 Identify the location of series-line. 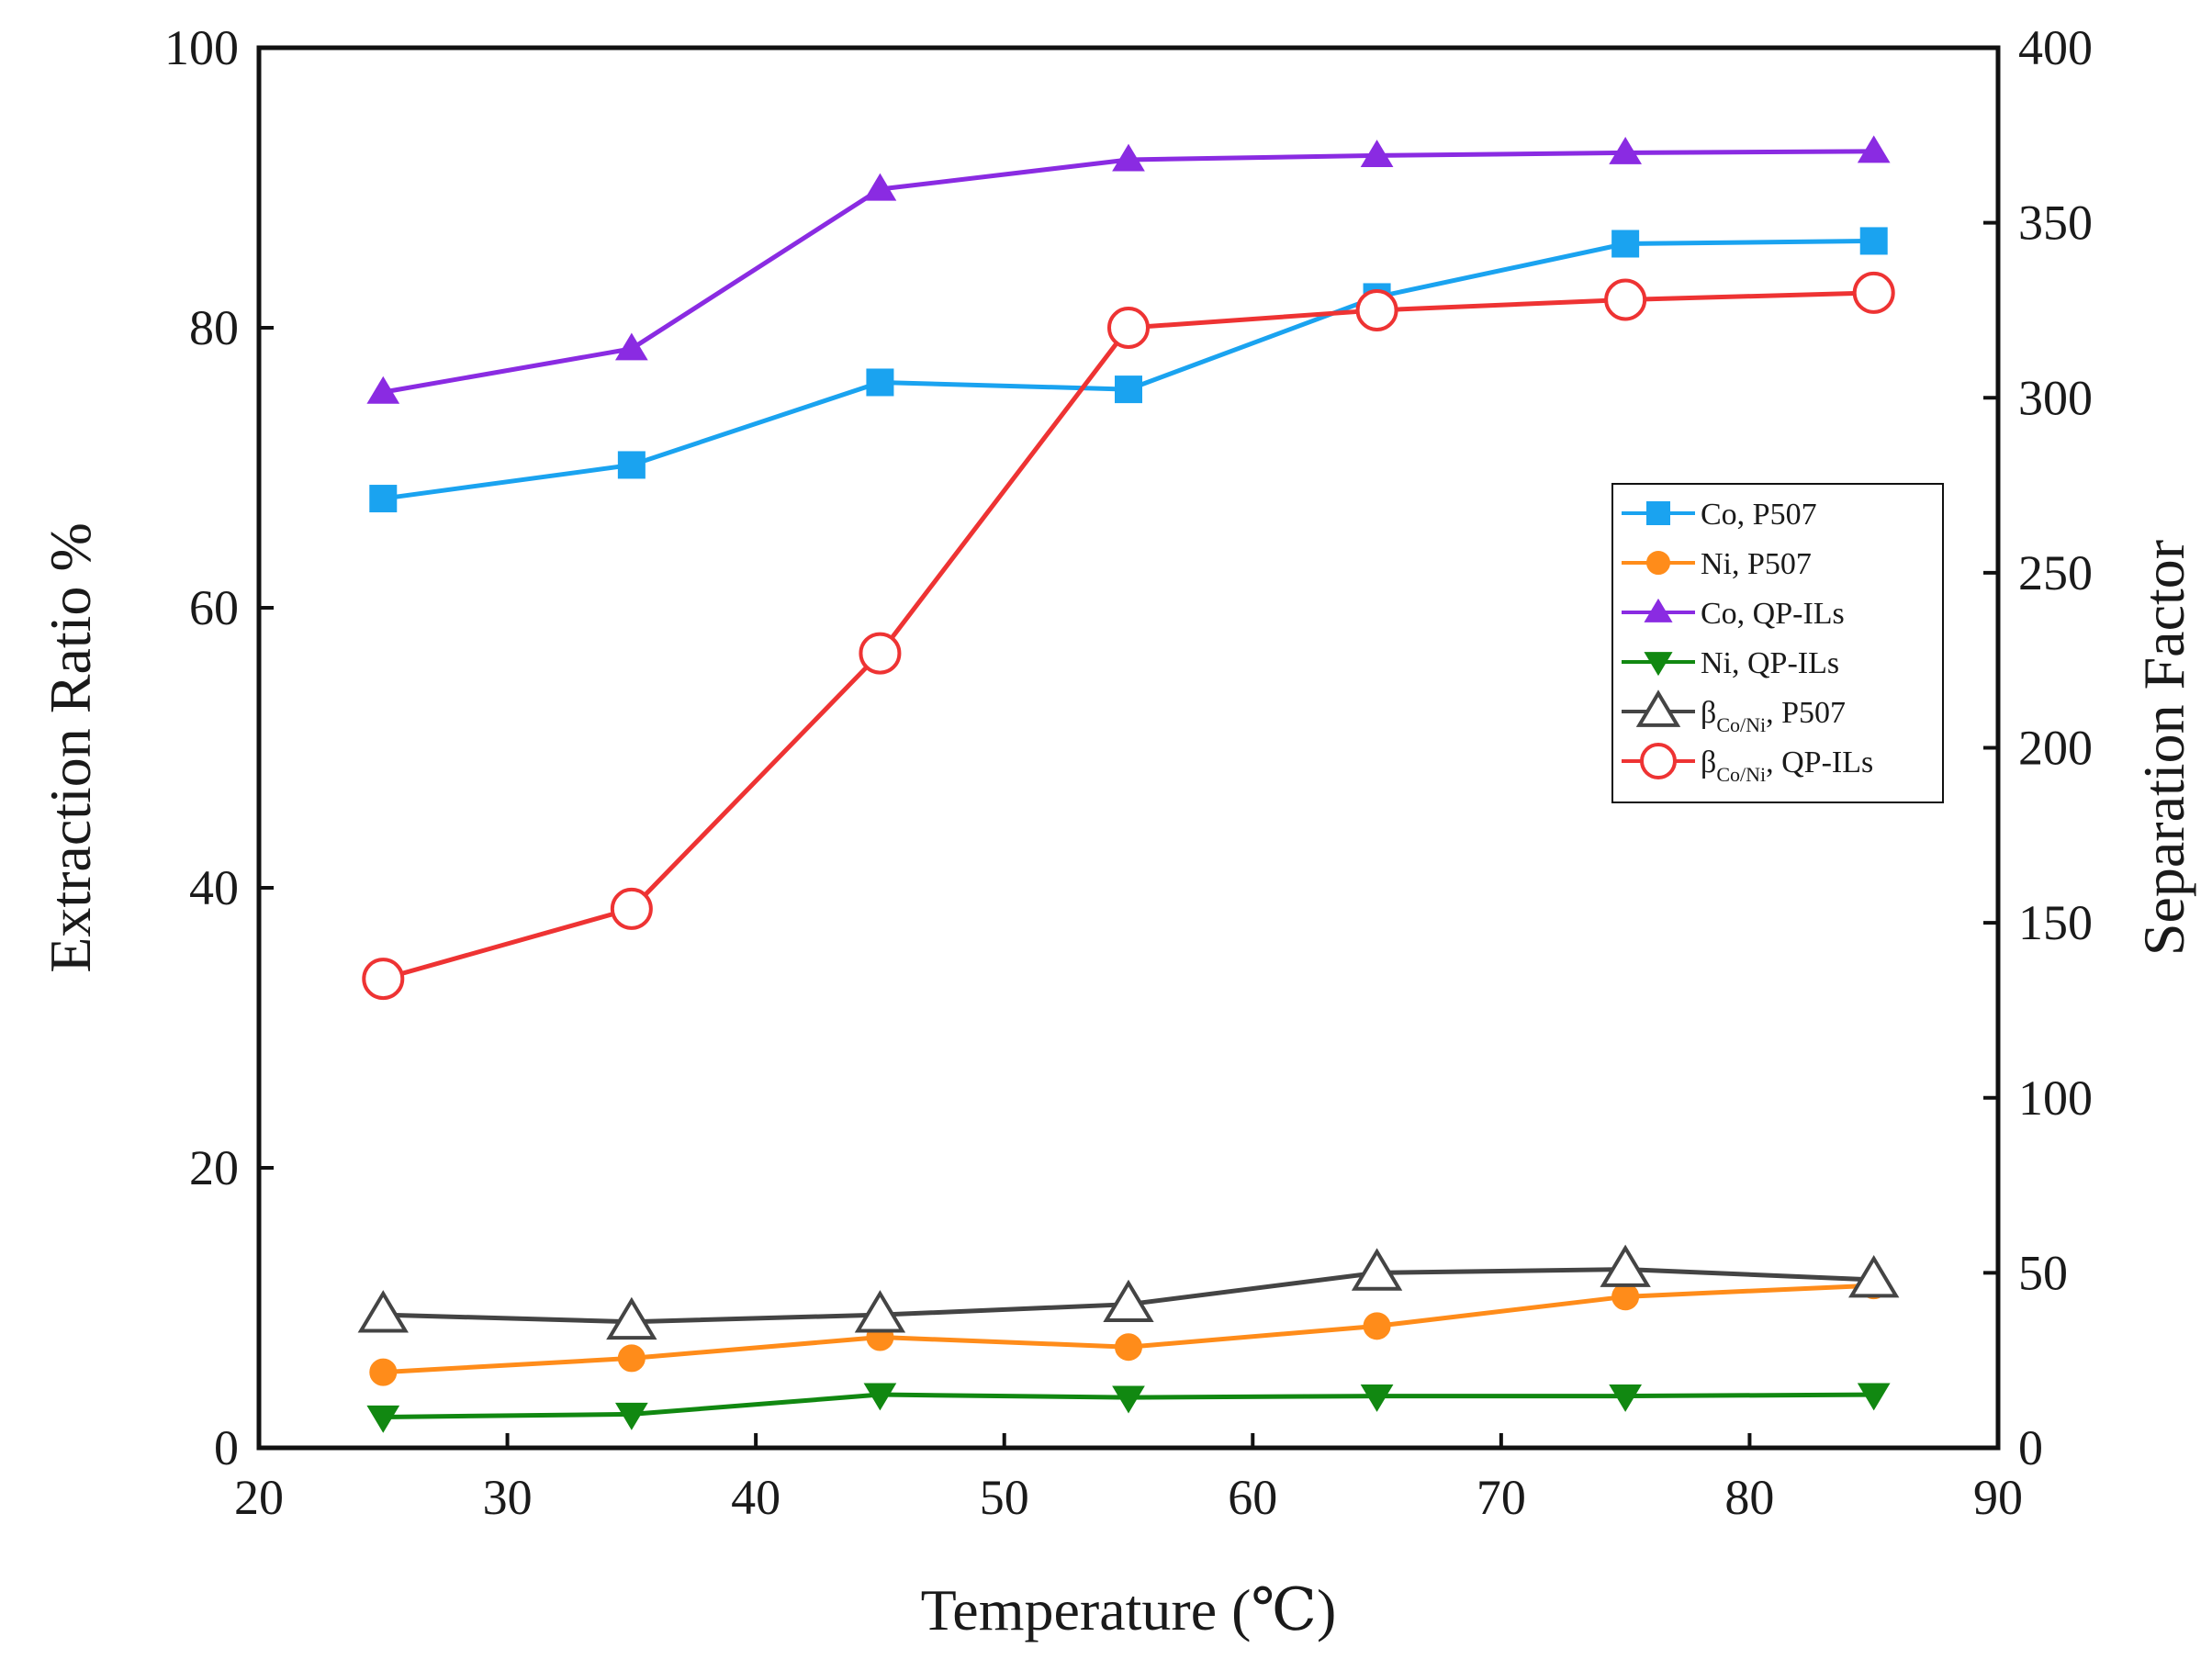
(1128, 272).